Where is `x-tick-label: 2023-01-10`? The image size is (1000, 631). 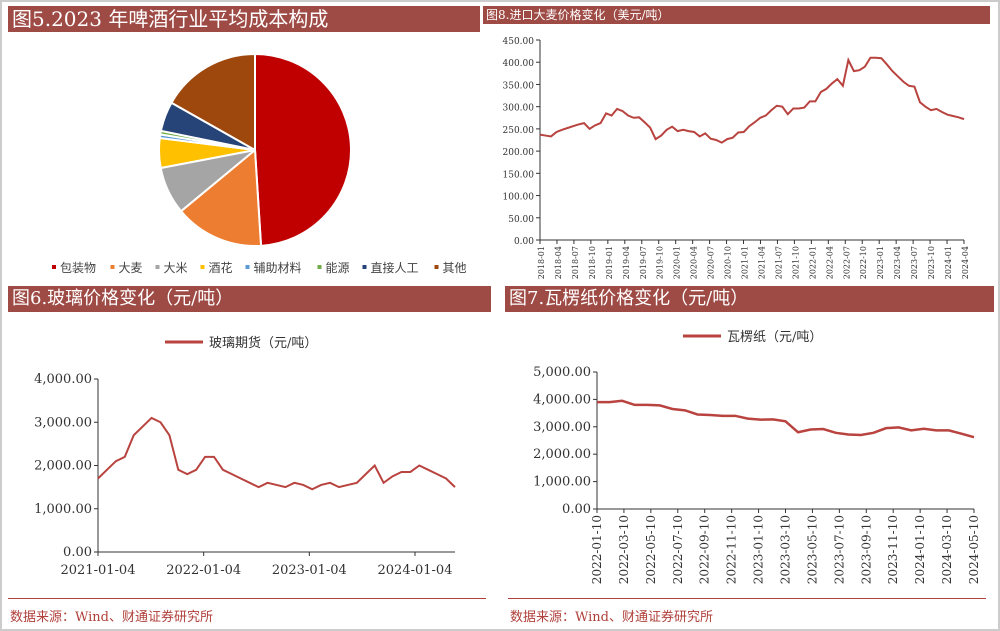
x-tick-label: 2023-01-10 is located at coordinates (759, 549).